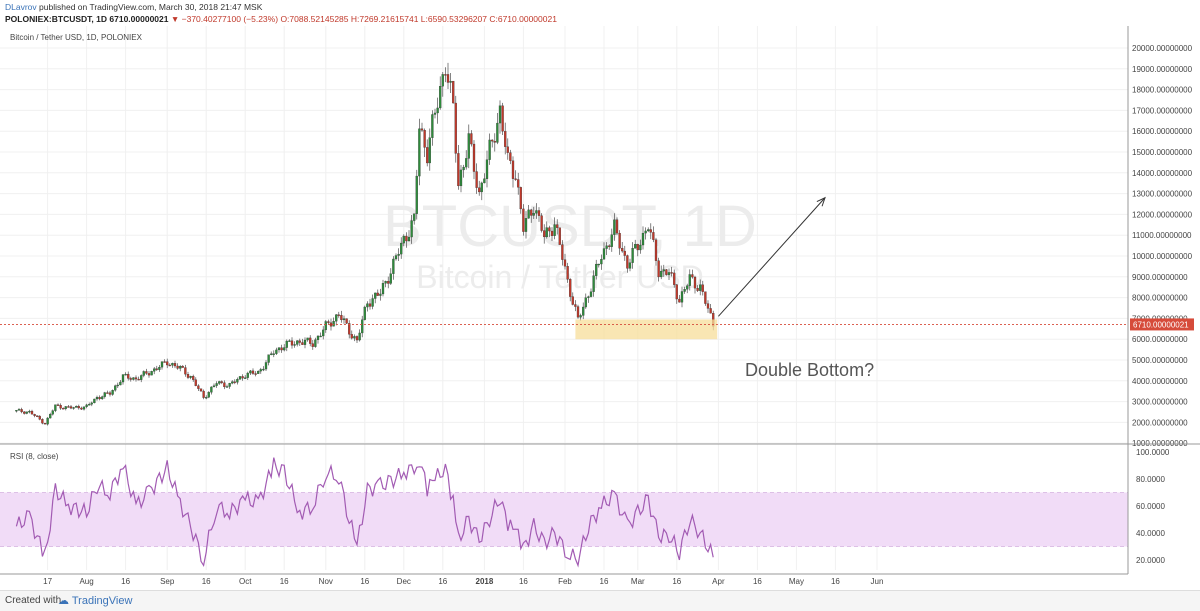 This screenshot has width=1200, height=611. I want to click on rsi-tick-label: 100.0000, so click(1153, 452).